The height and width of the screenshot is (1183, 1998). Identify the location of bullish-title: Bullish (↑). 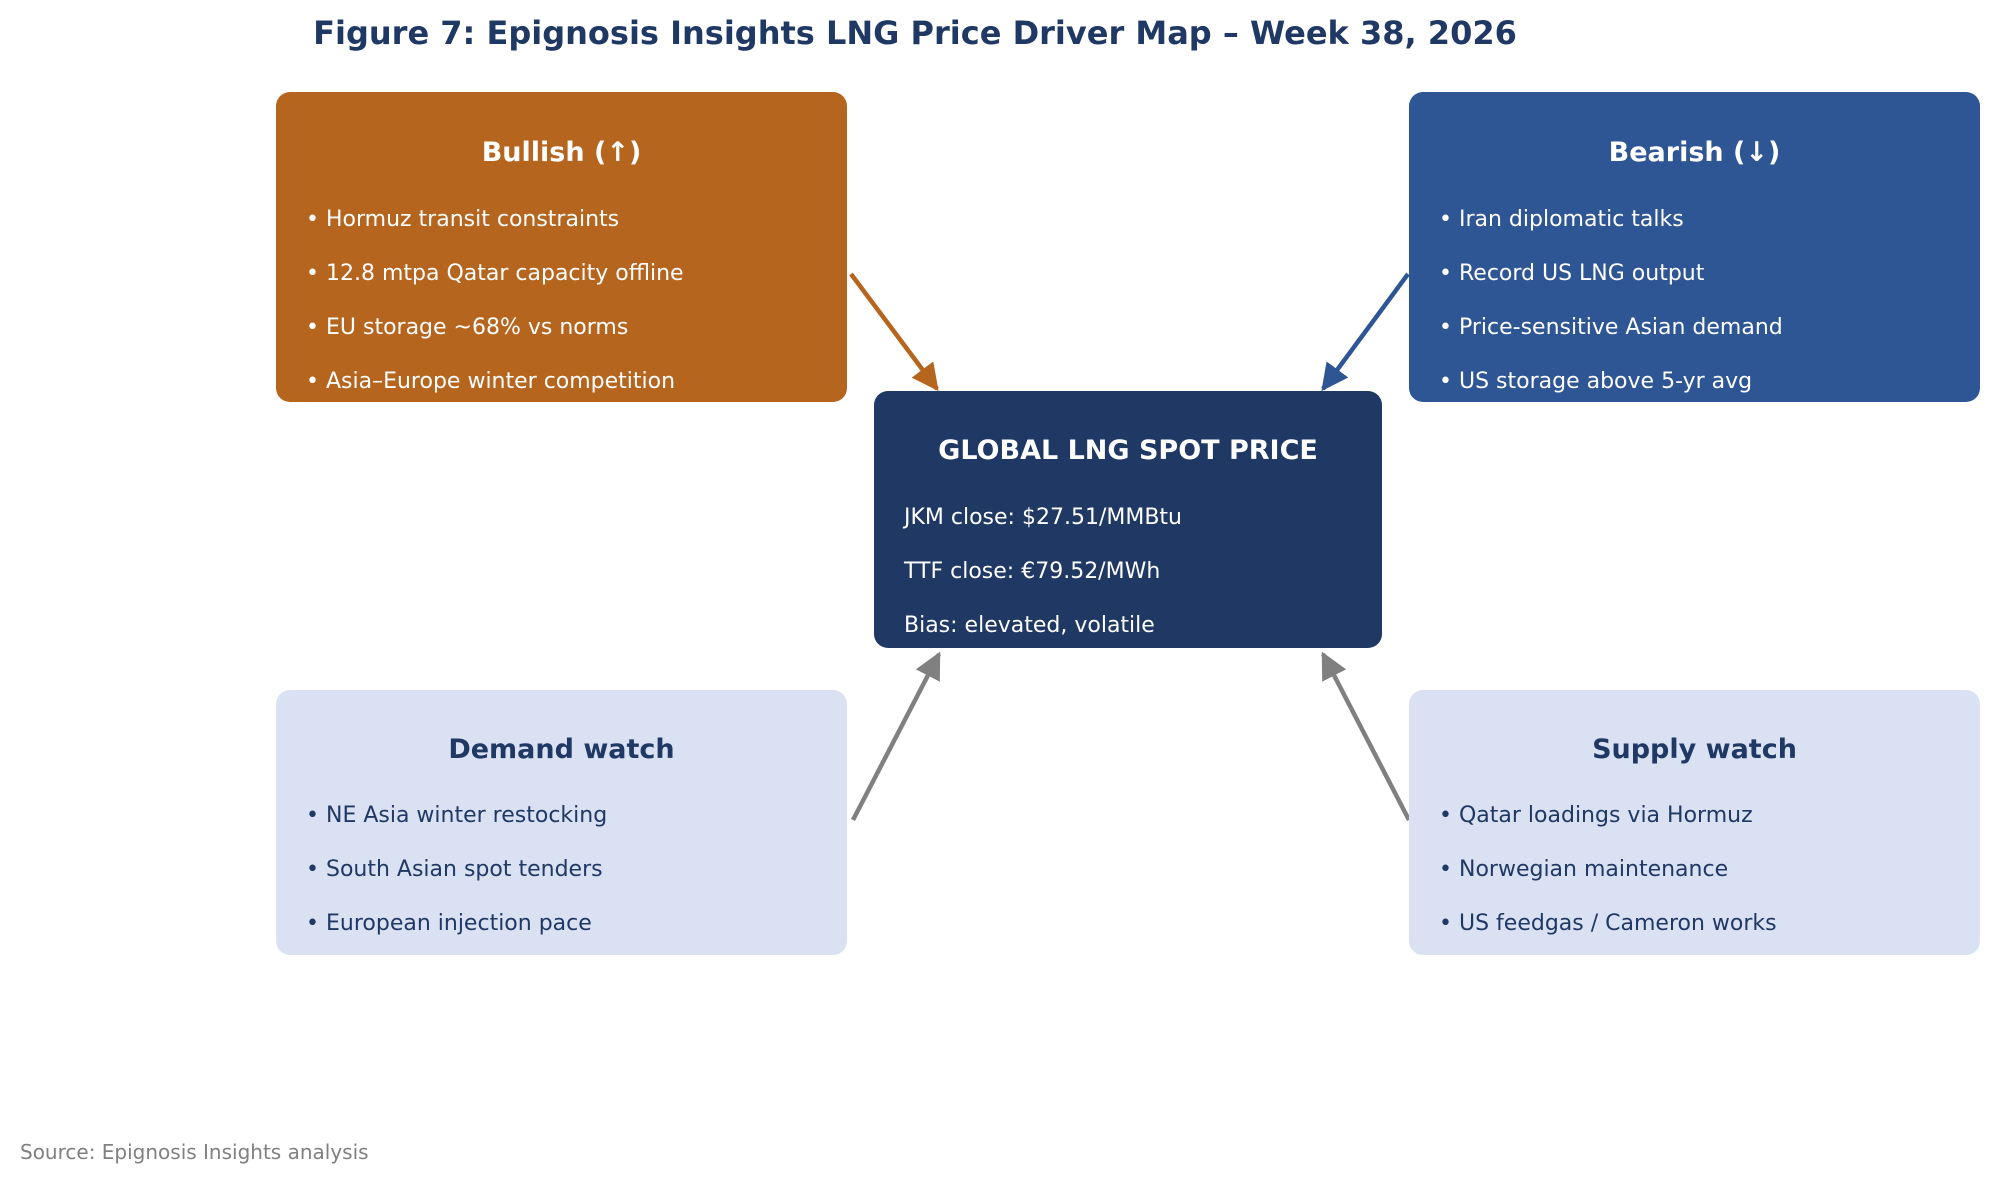
(561, 152).